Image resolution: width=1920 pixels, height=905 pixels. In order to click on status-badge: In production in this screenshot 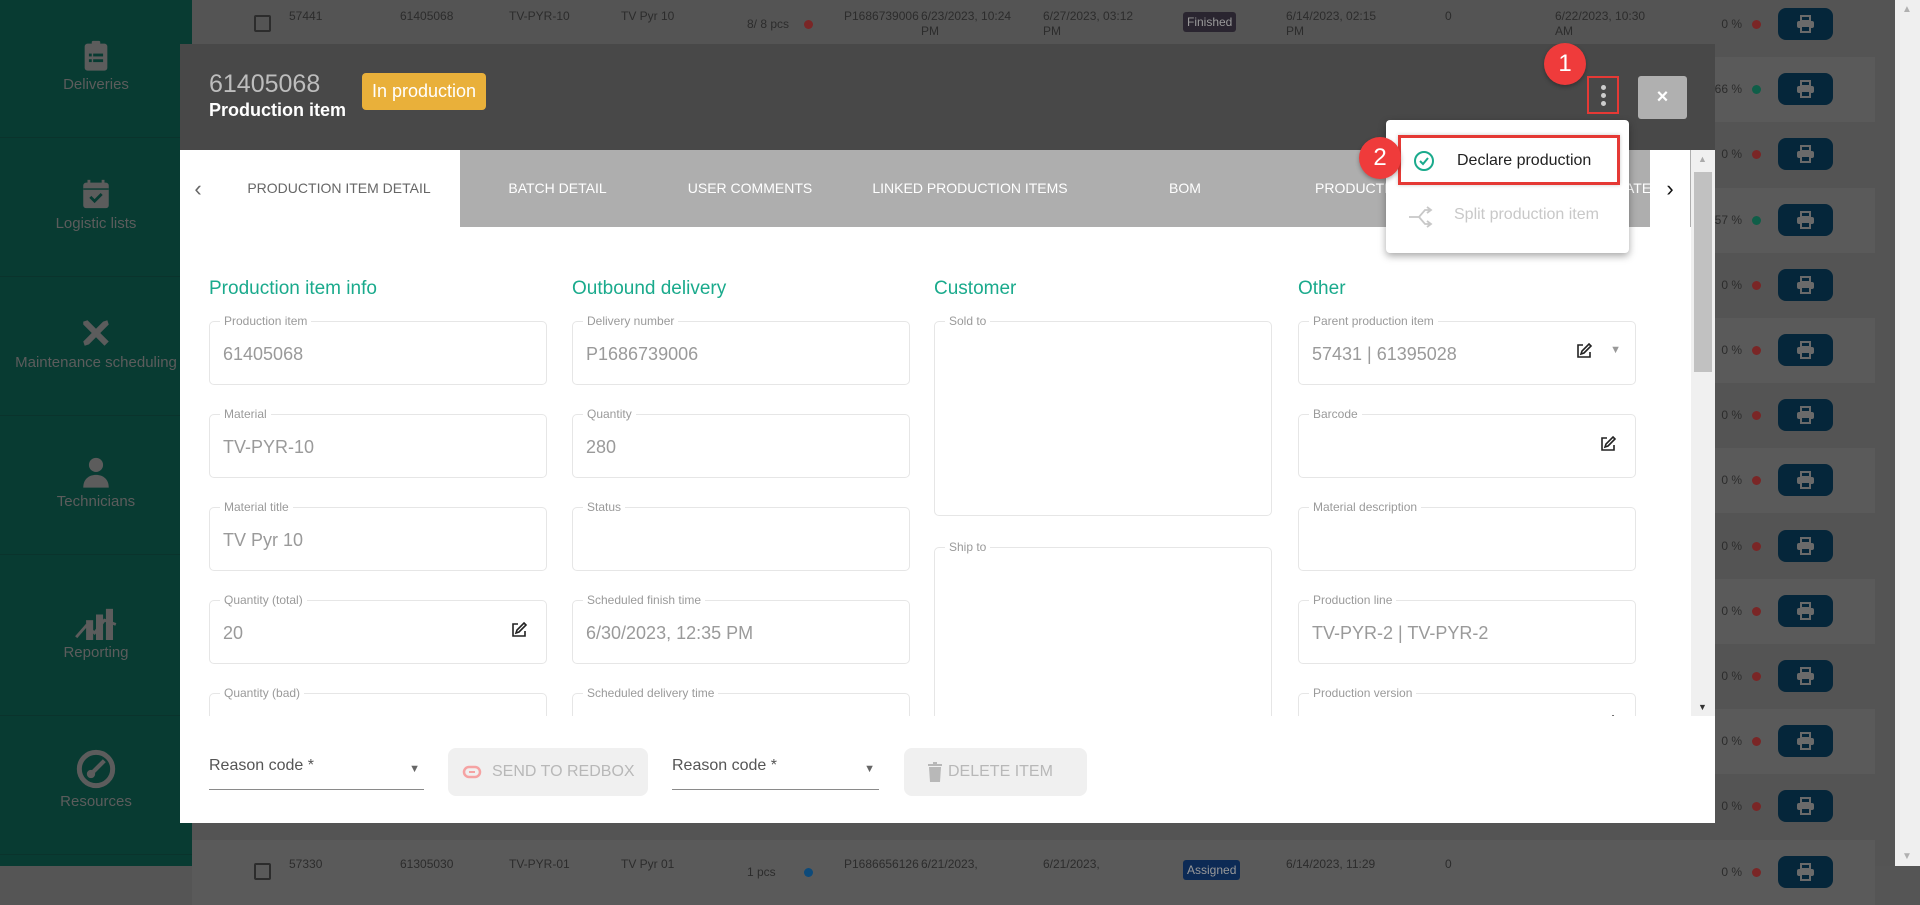, I will do `click(424, 91)`.